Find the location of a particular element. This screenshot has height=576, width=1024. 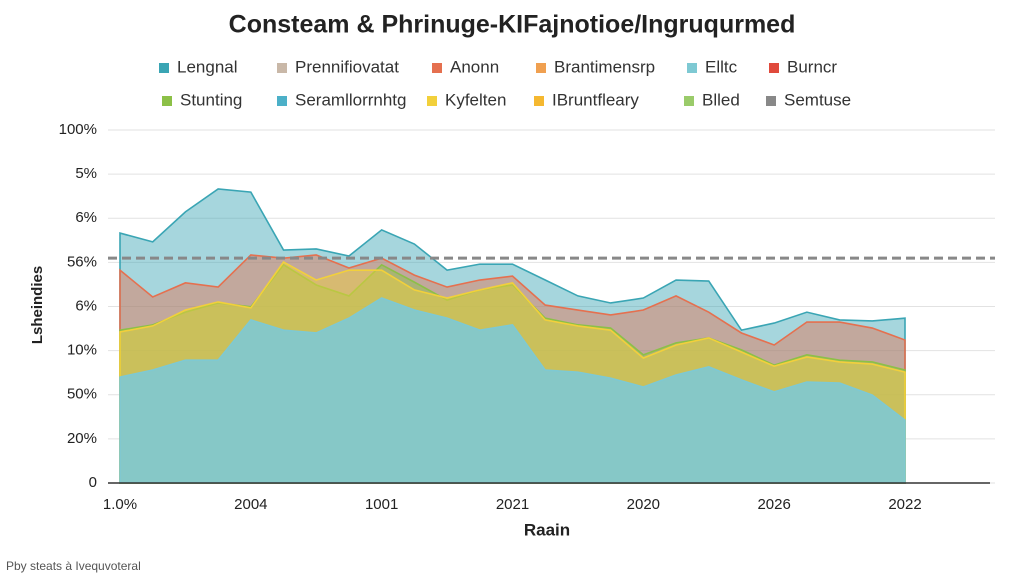

x-tick-label: 2026 is located at coordinates (773, 504).